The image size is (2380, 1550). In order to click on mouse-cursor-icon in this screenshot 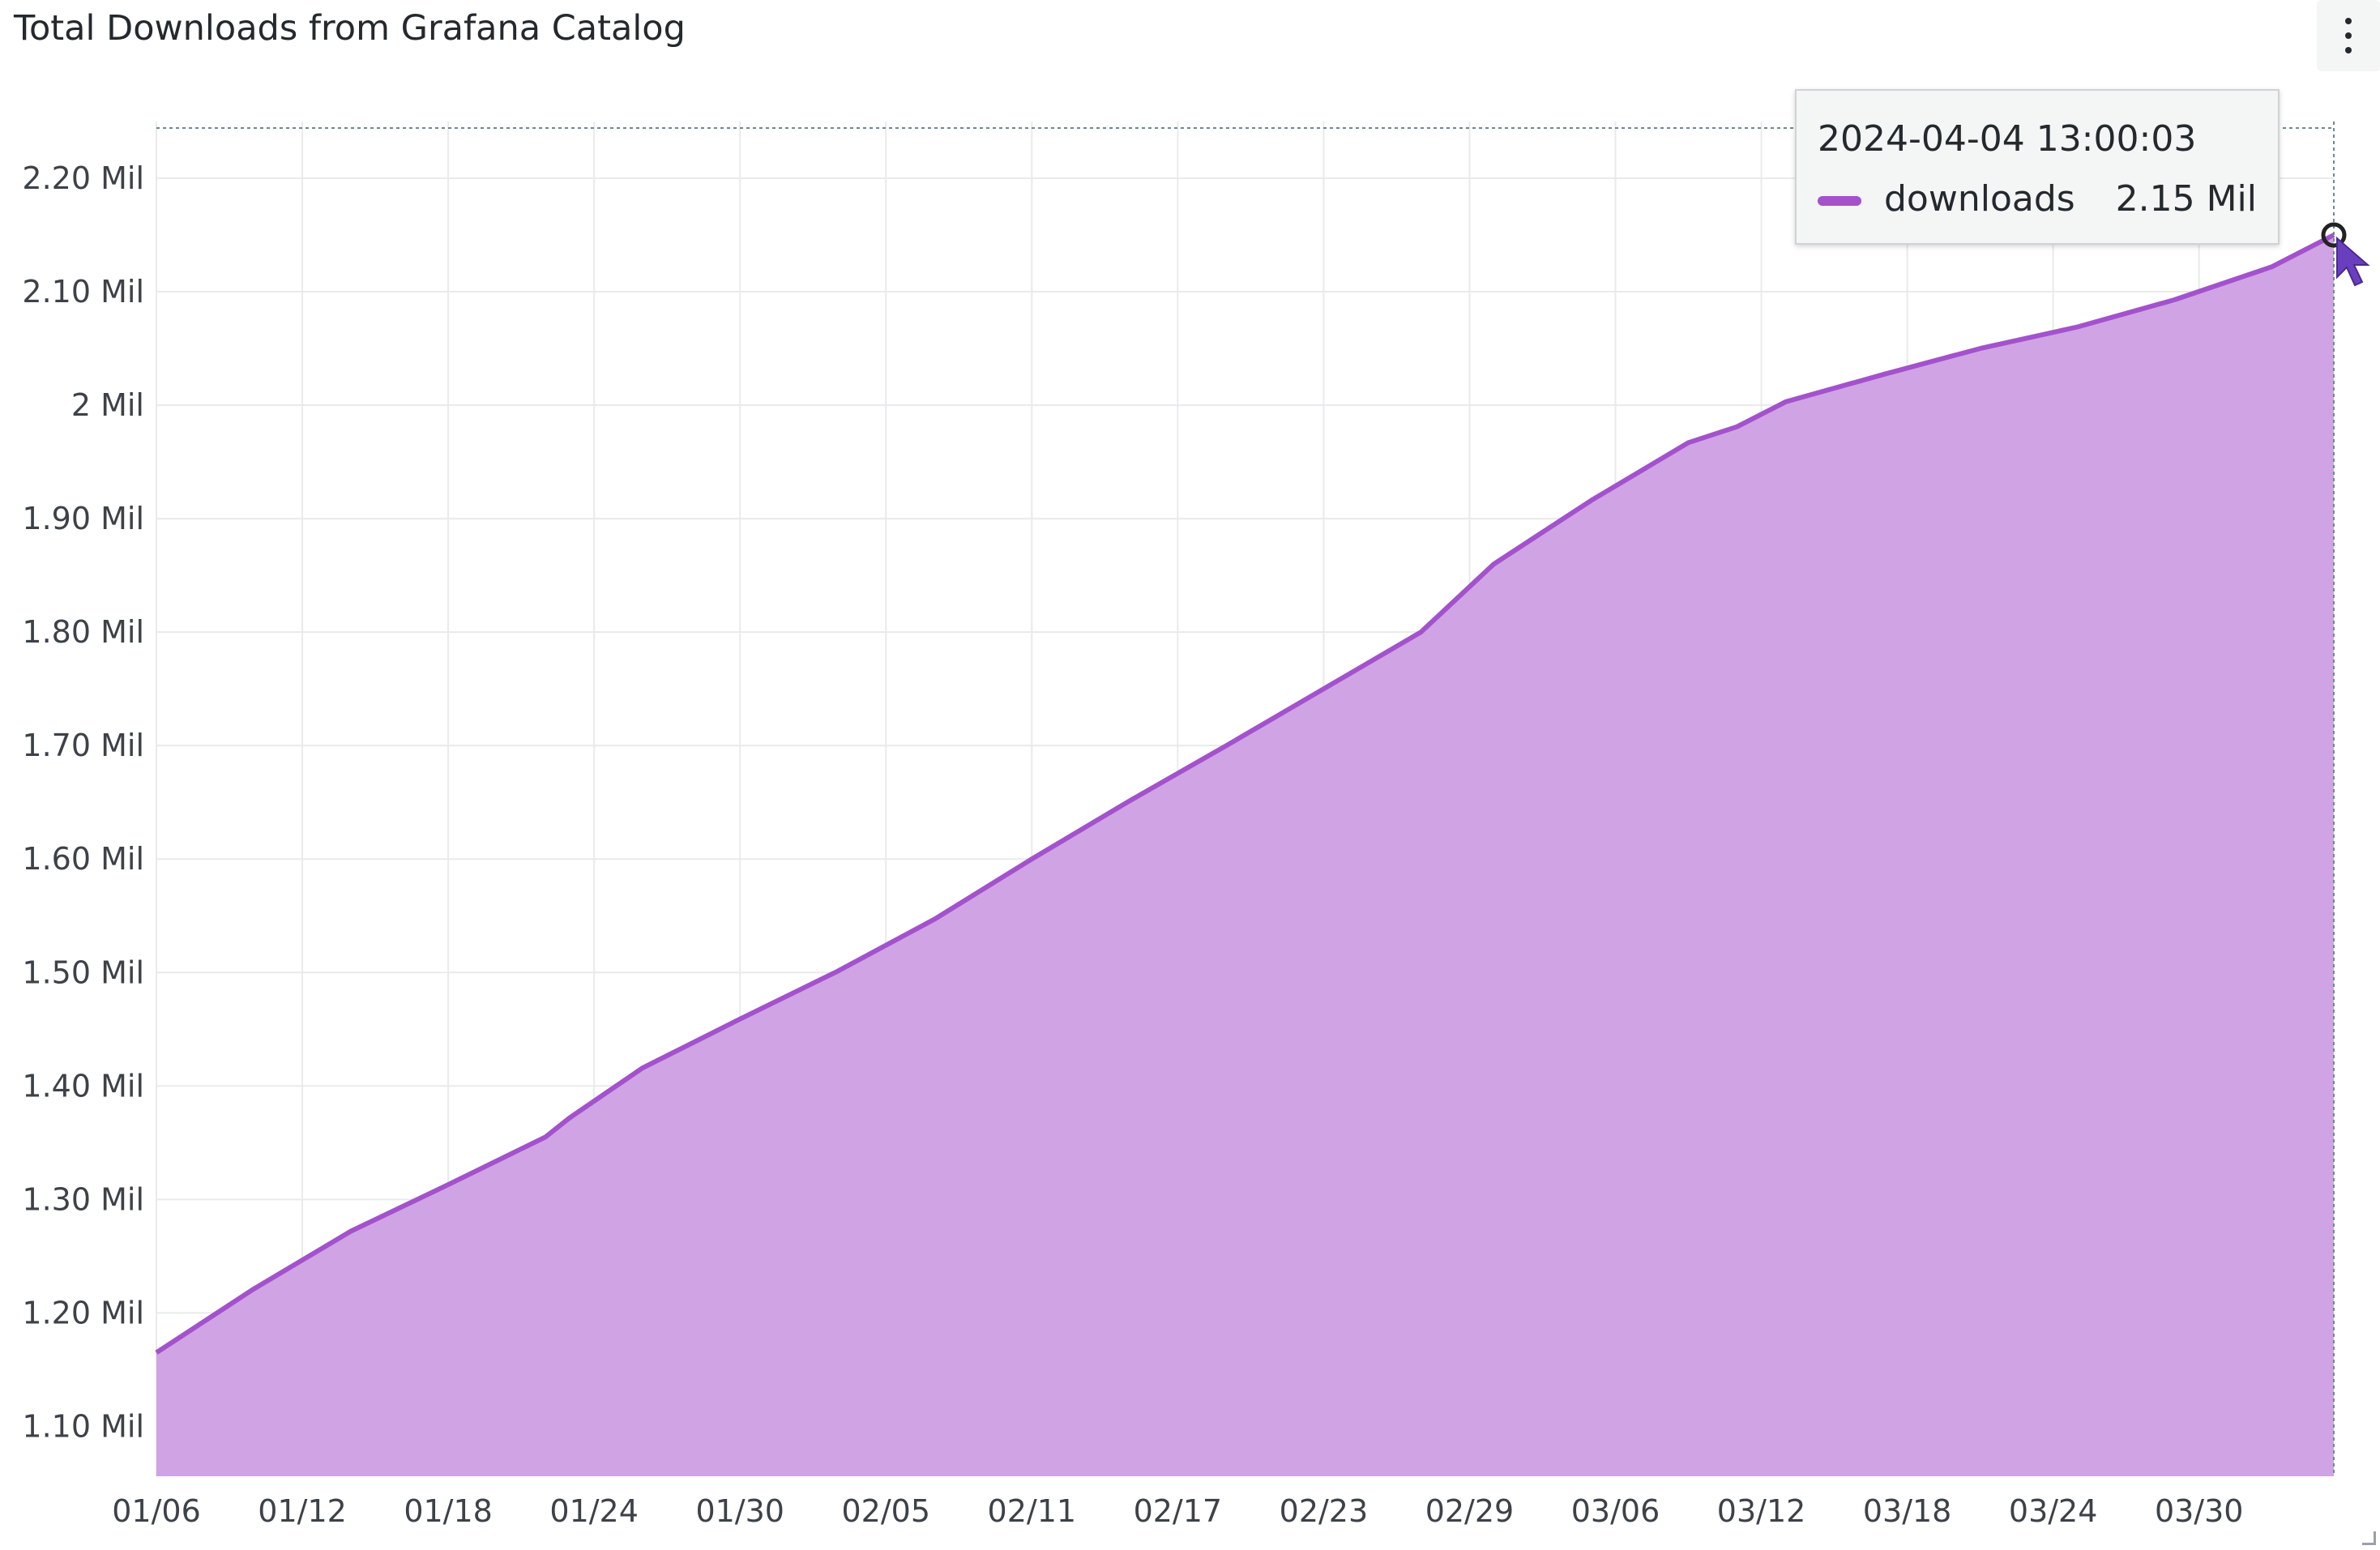, I will do `click(2353, 261)`.